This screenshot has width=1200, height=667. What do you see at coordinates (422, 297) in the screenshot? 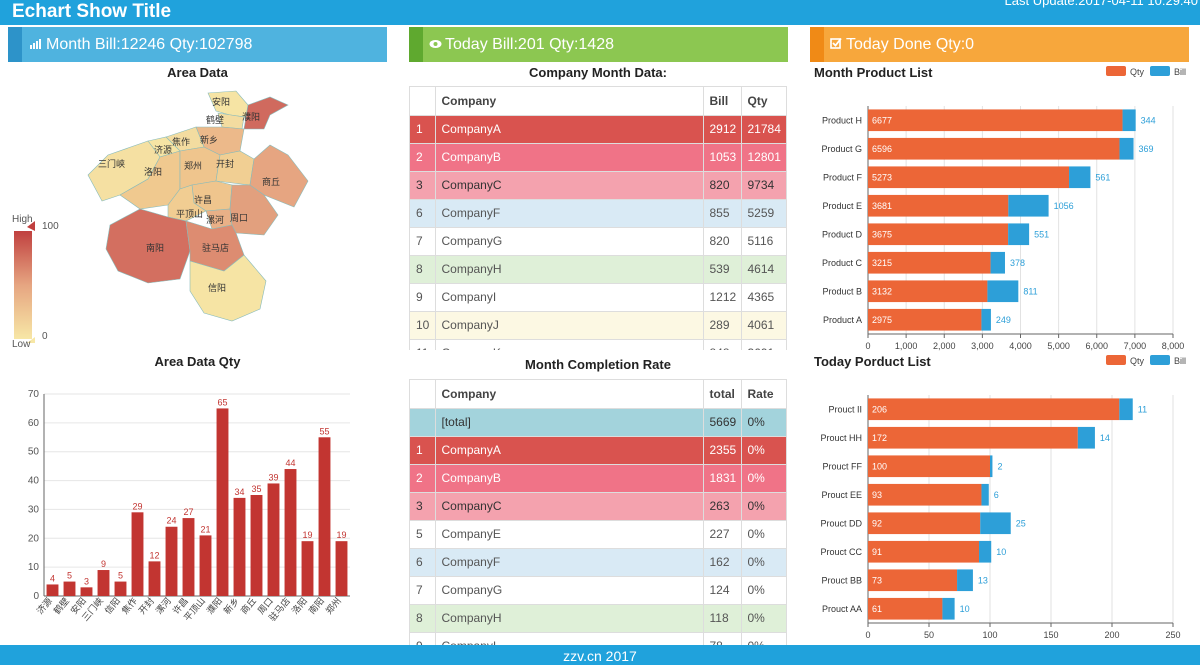
I see `table-cell-idx: 9` at bounding box center [422, 297].